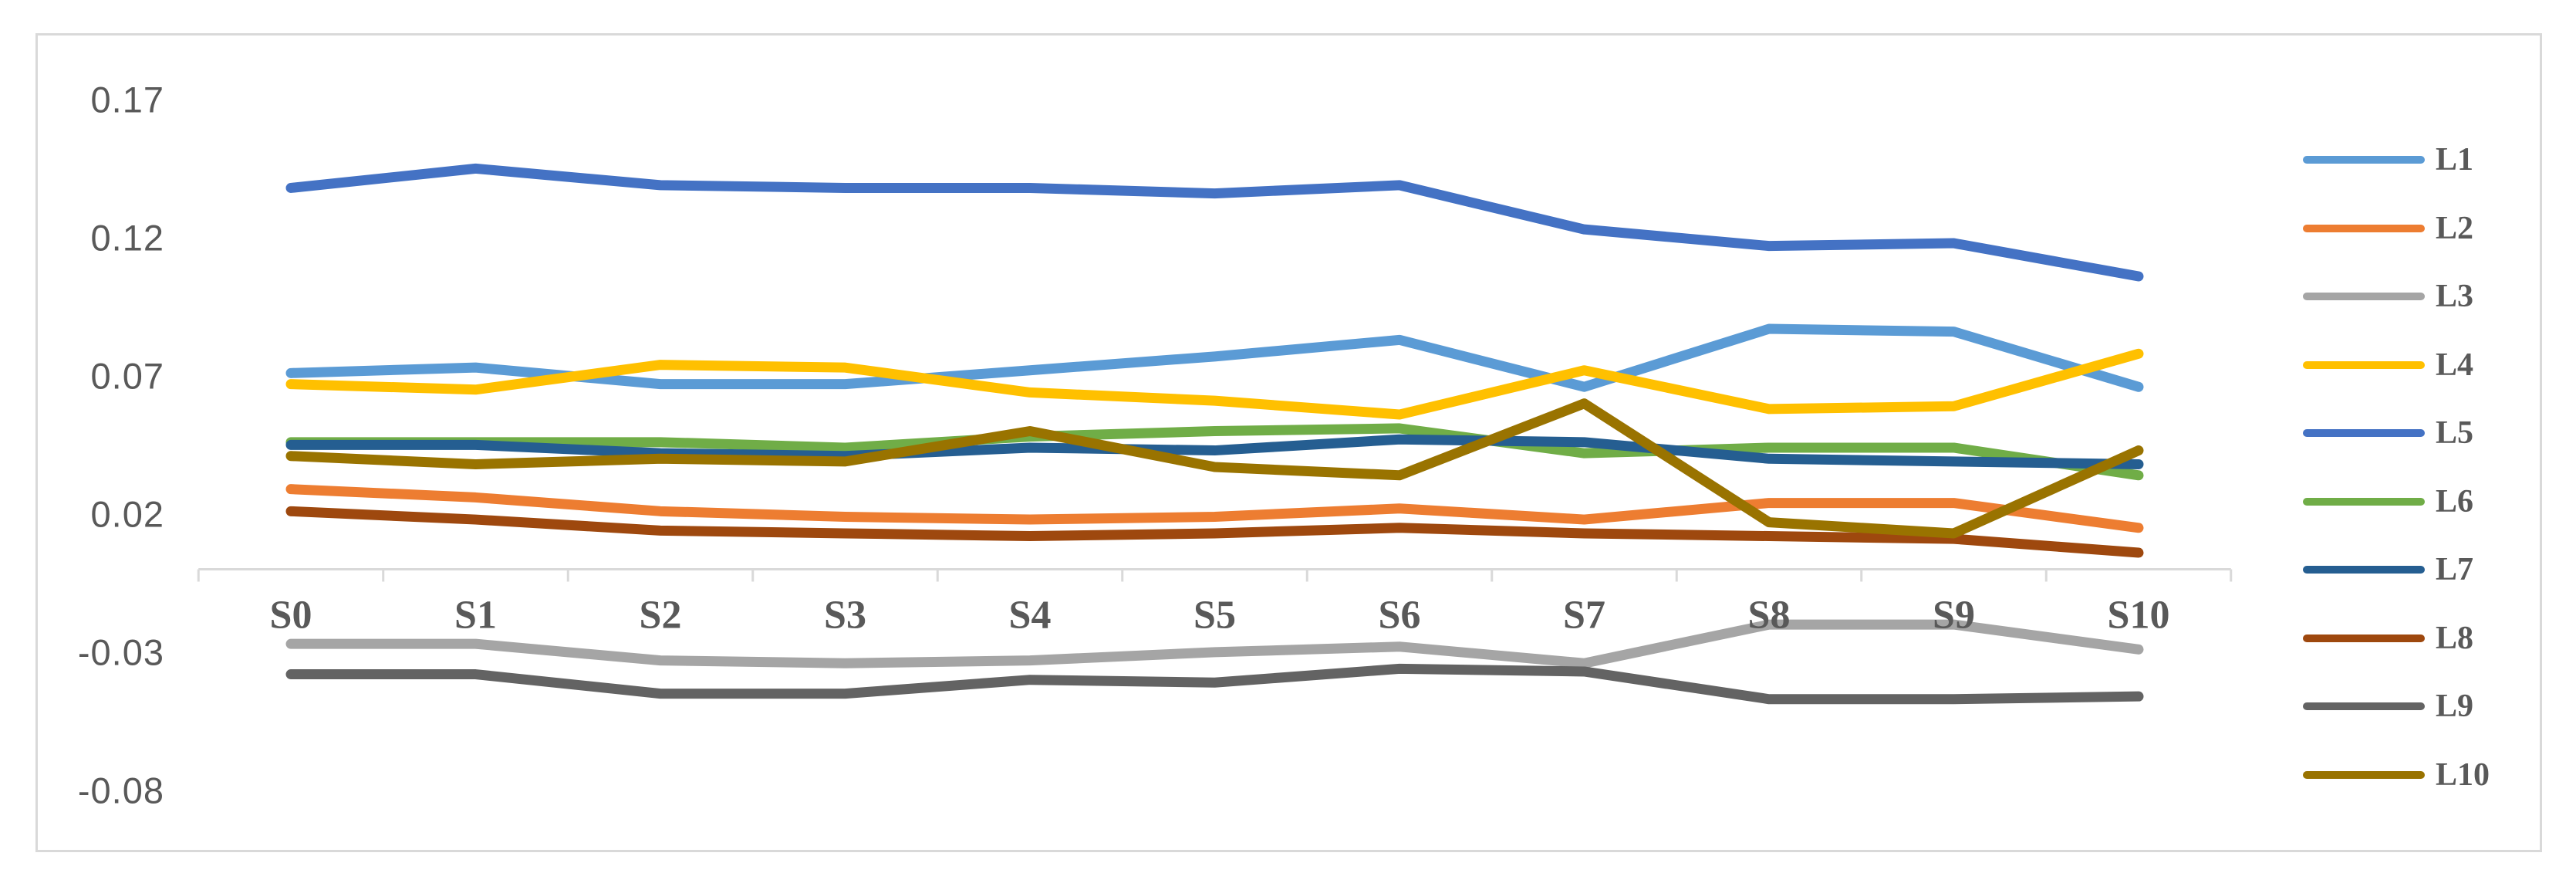 The image size is (2576, 890). I want to click on y-tick-label: -0.03, so click(121, 652).